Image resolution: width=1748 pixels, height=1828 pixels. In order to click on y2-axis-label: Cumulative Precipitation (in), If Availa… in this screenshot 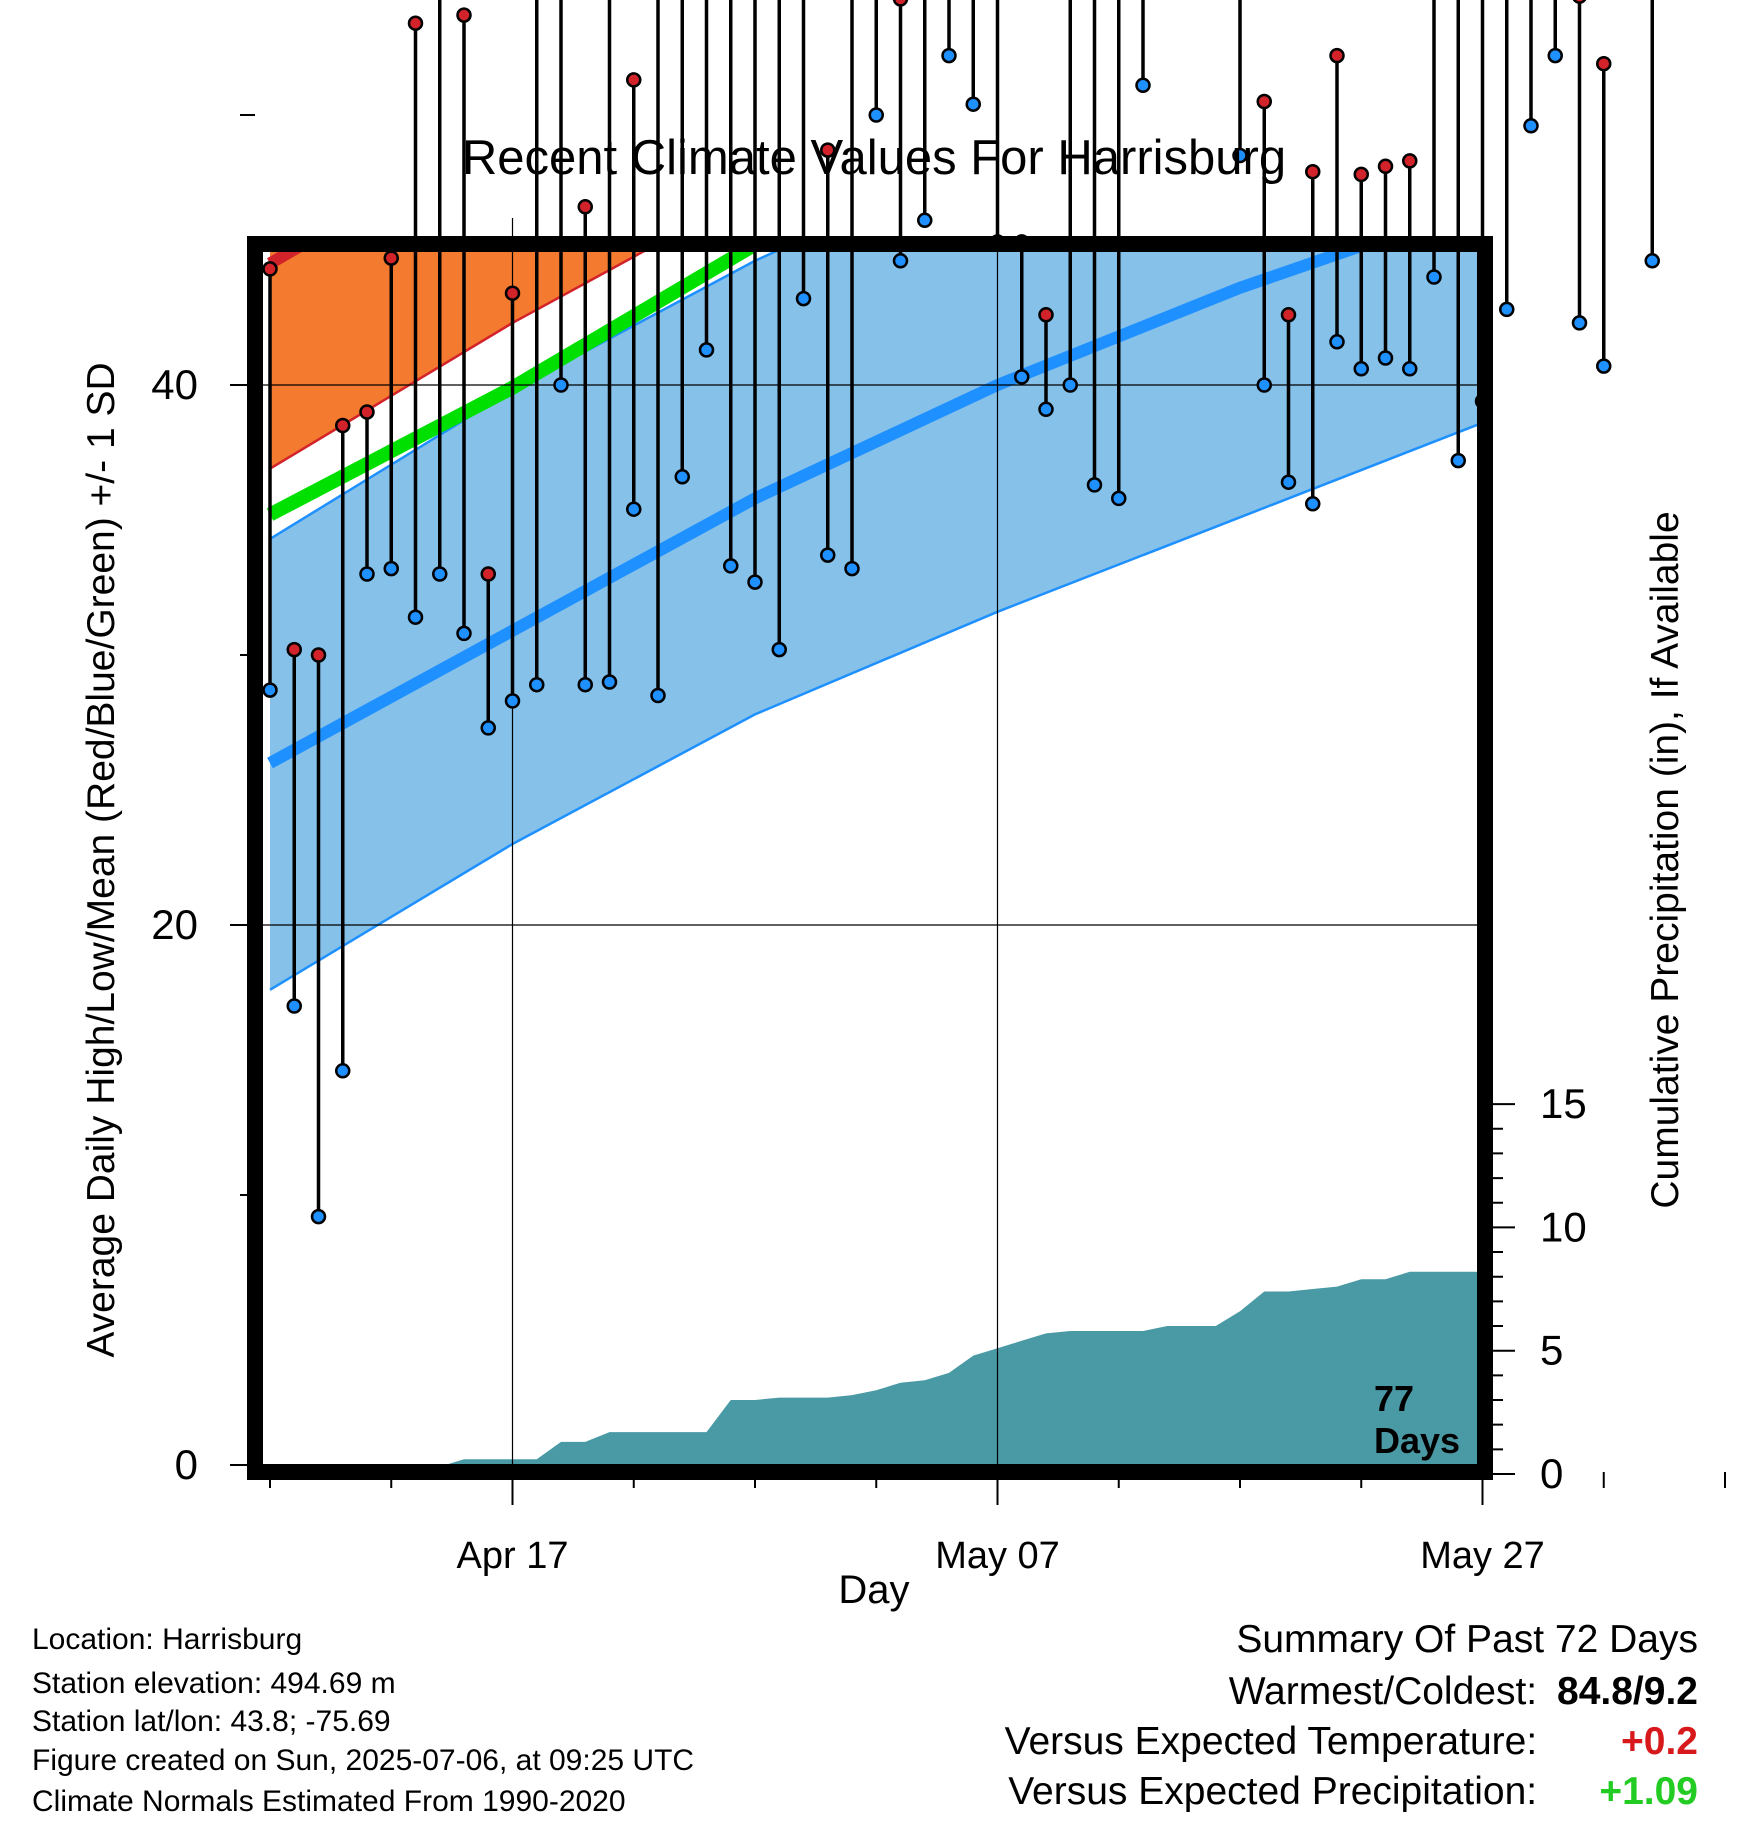, I will do `click(1665, 860)`.